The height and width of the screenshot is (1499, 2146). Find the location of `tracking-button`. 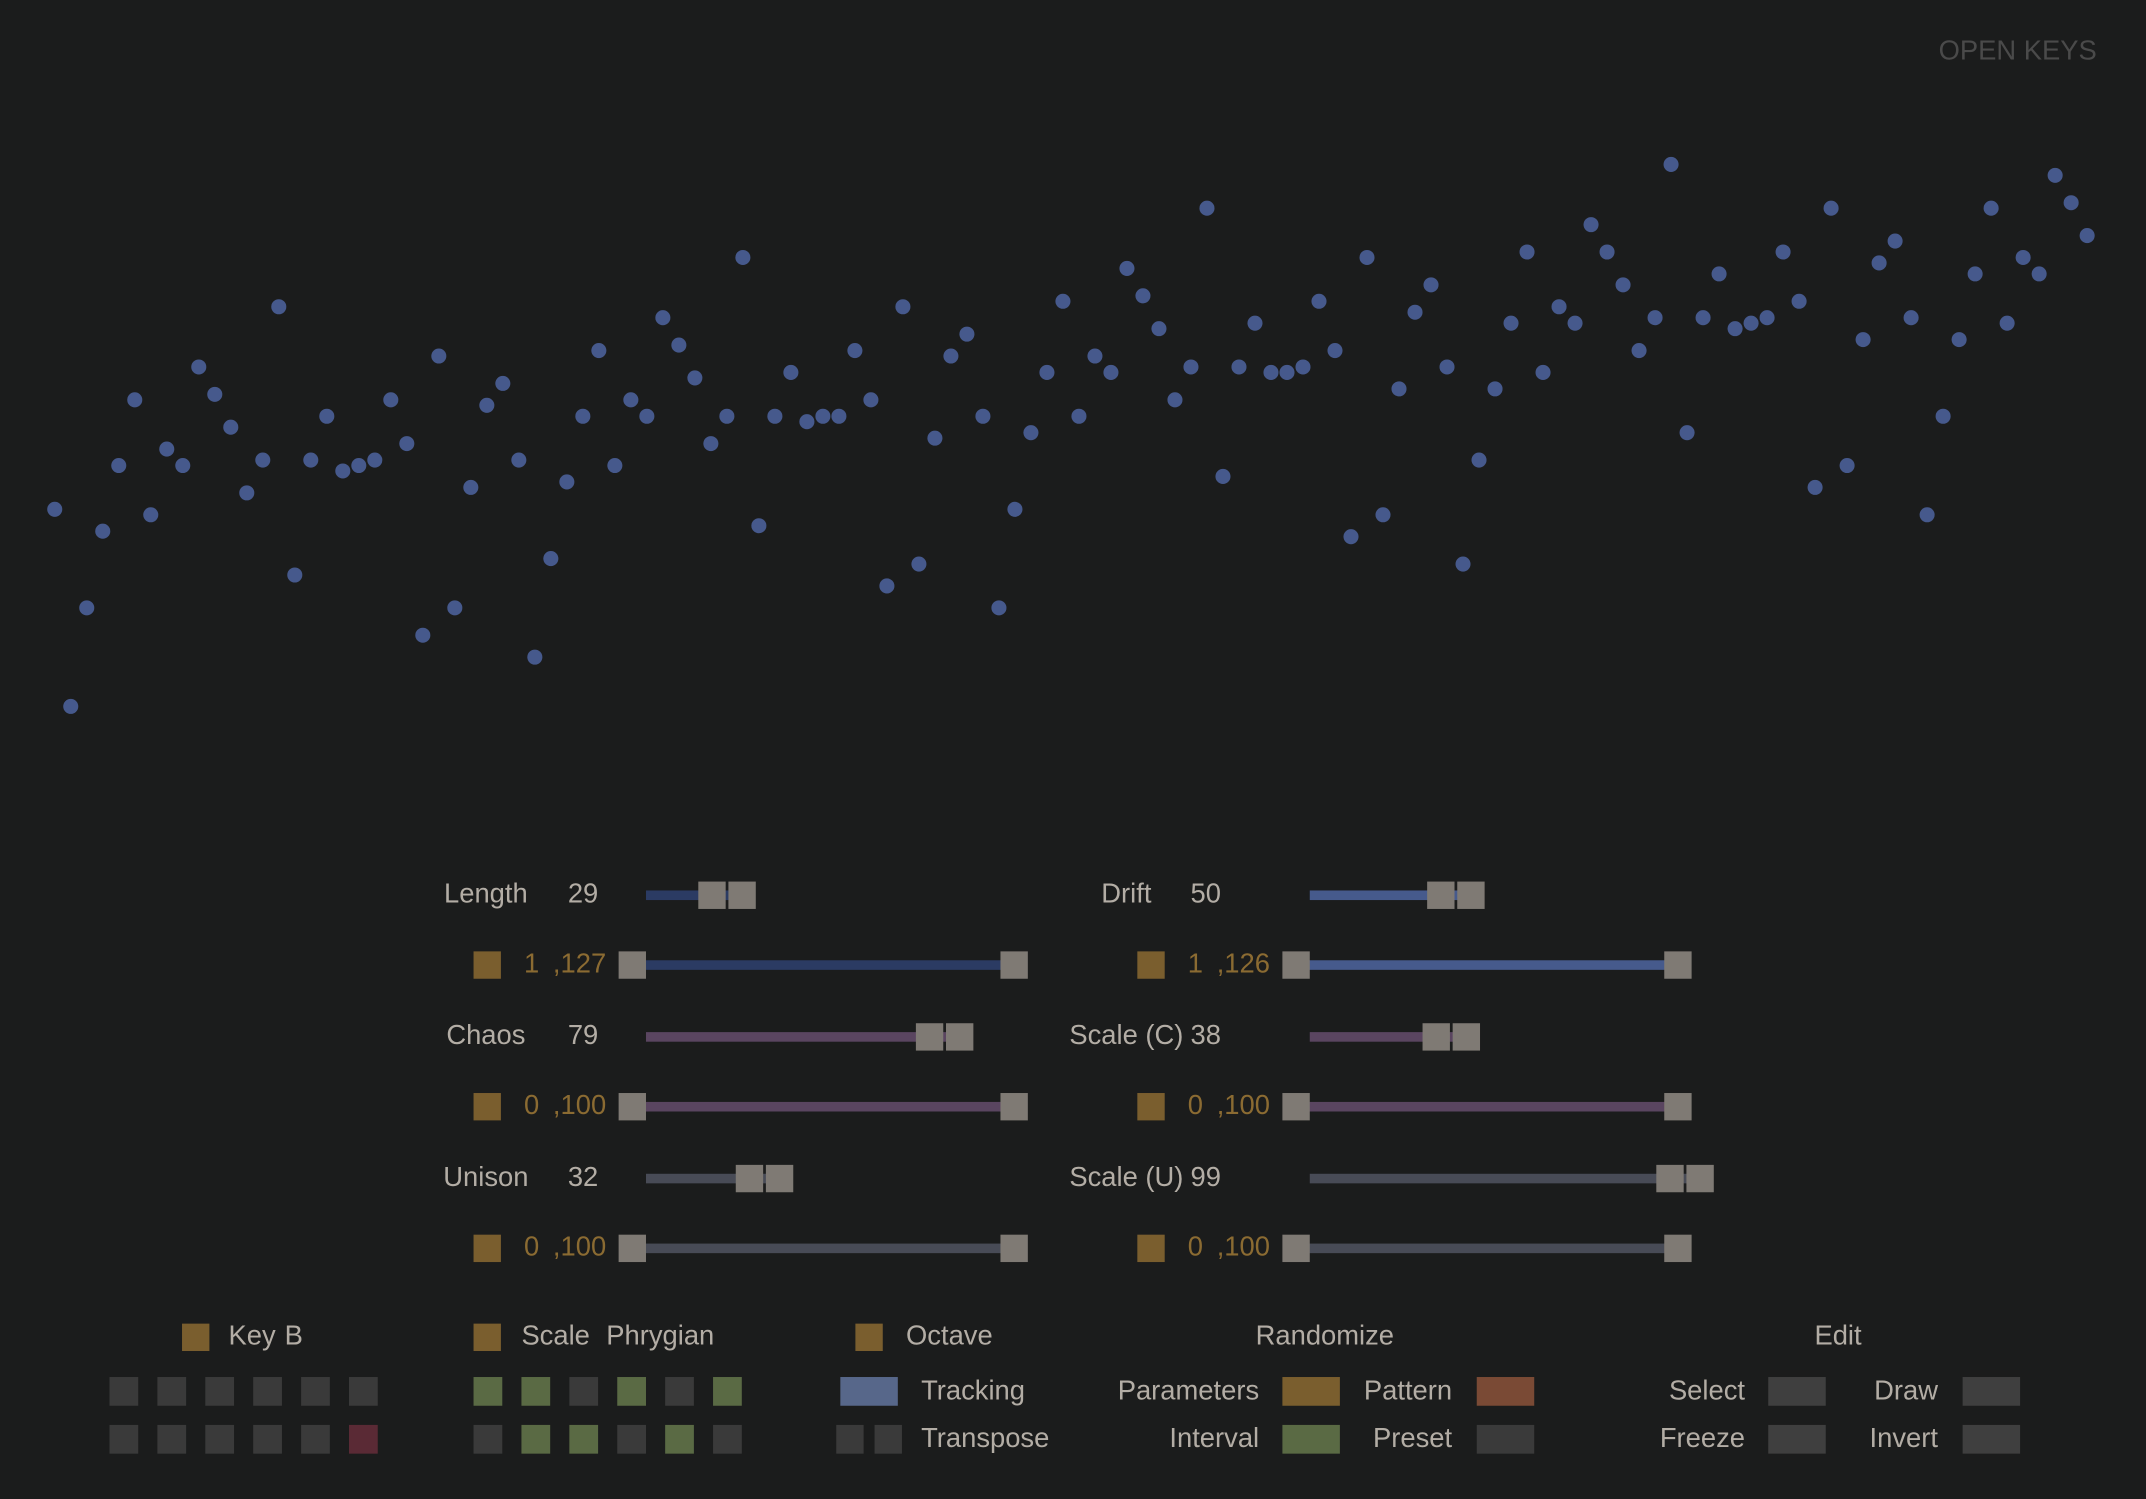

tracking-button is located at coordinates (869, 1391).